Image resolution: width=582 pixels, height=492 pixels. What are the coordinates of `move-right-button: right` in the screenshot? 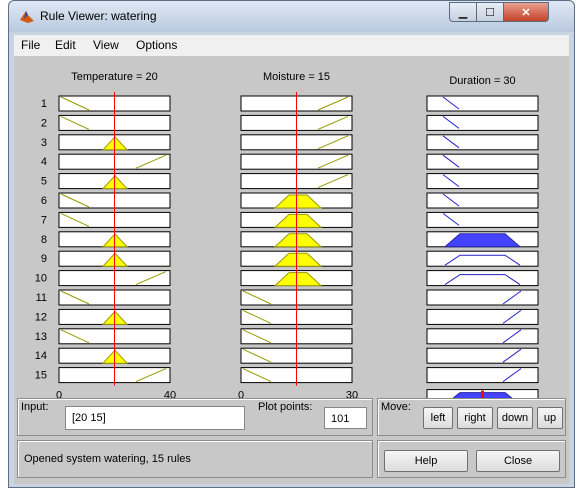 It's located at (475, 418).